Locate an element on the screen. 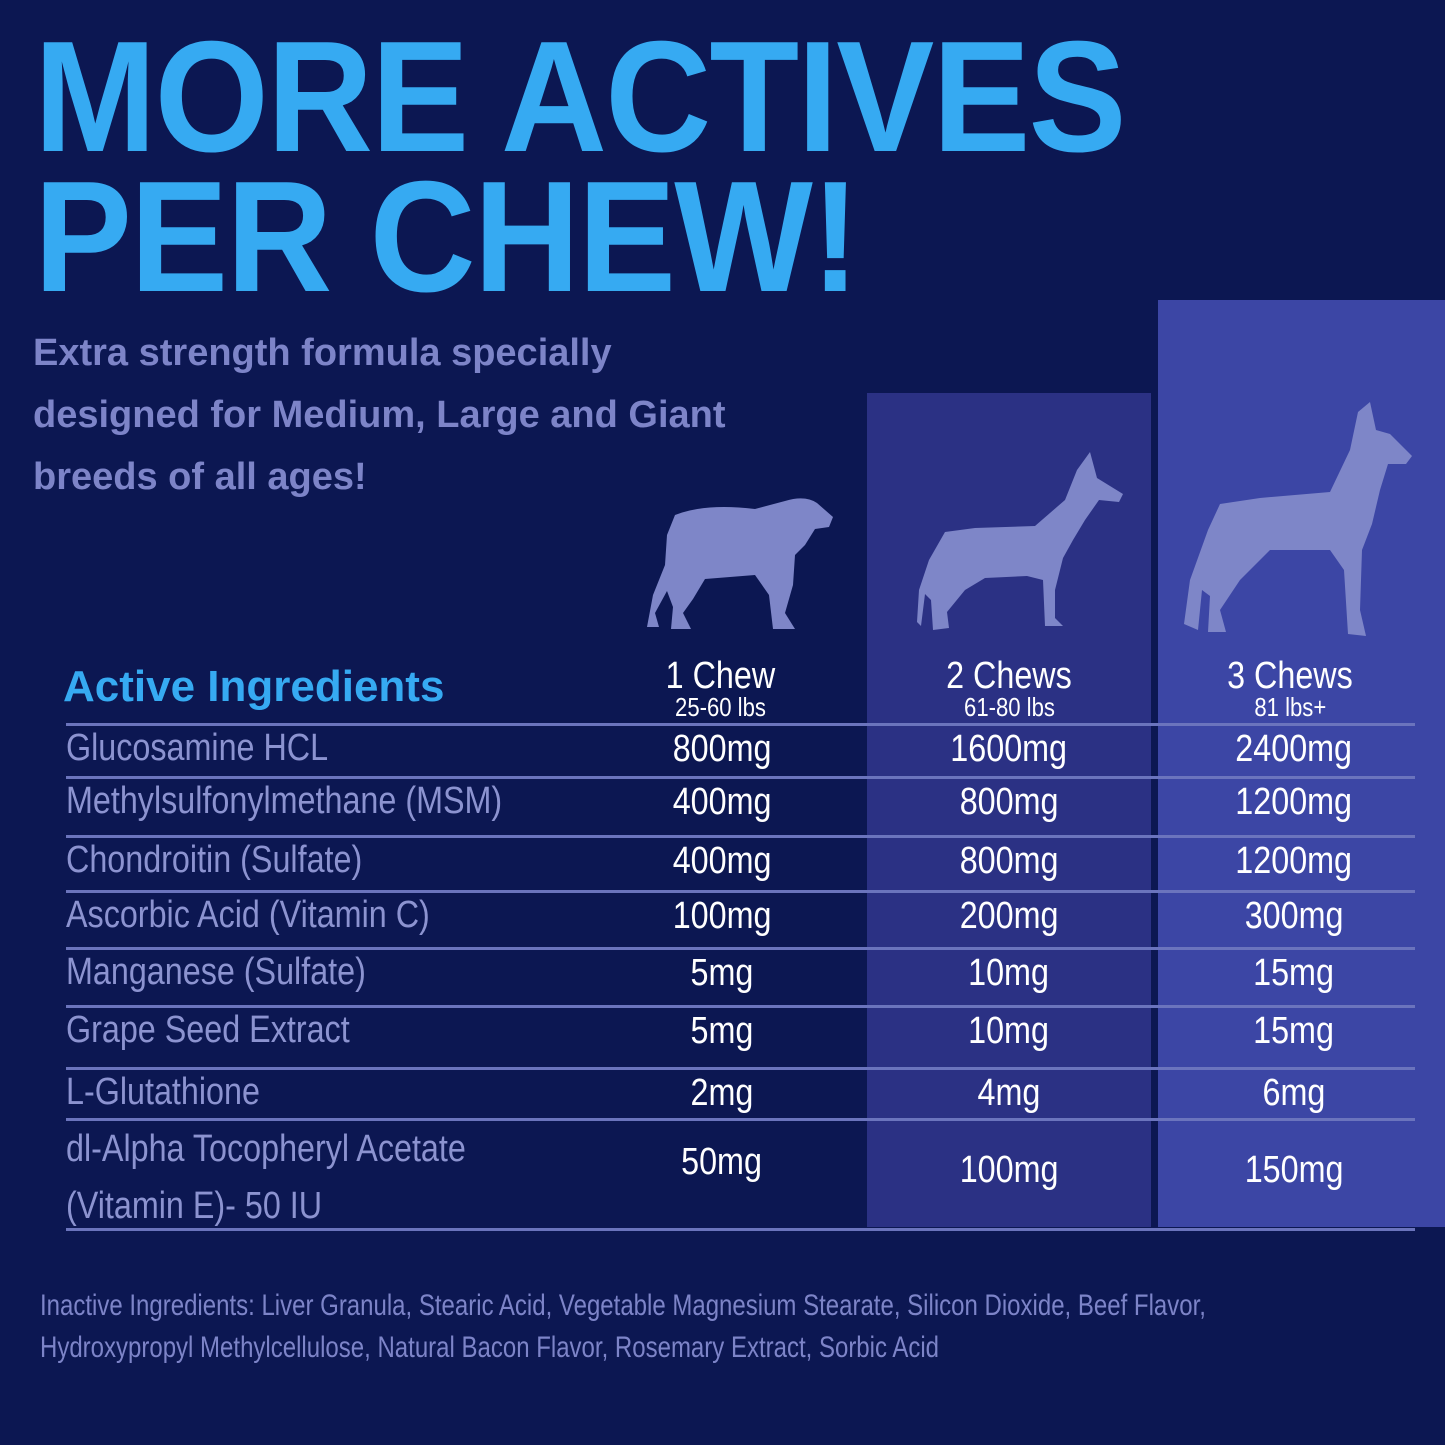 The image size is (1445, 1445). large-dog-icon is located at coordinates (1020, 541).